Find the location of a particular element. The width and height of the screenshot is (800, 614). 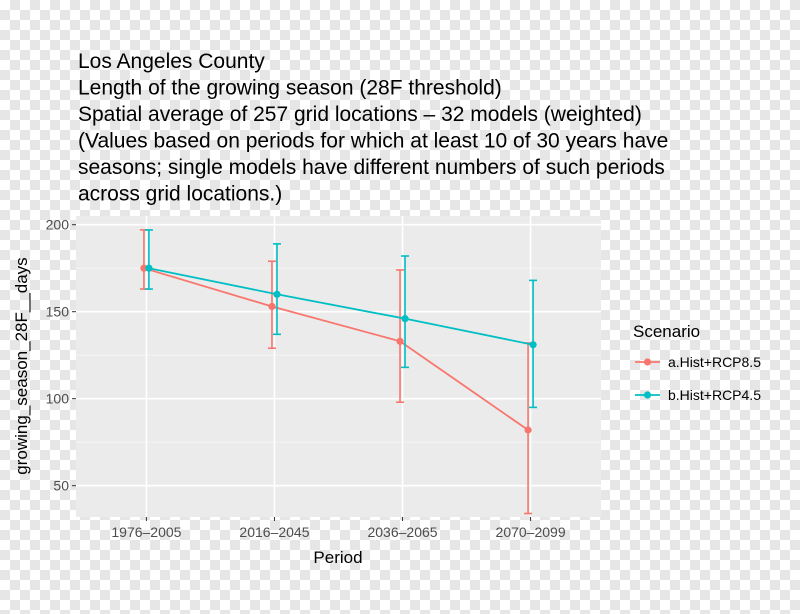

y-axis-title: growing_season_28F__days is located at coordinates (21, 365).